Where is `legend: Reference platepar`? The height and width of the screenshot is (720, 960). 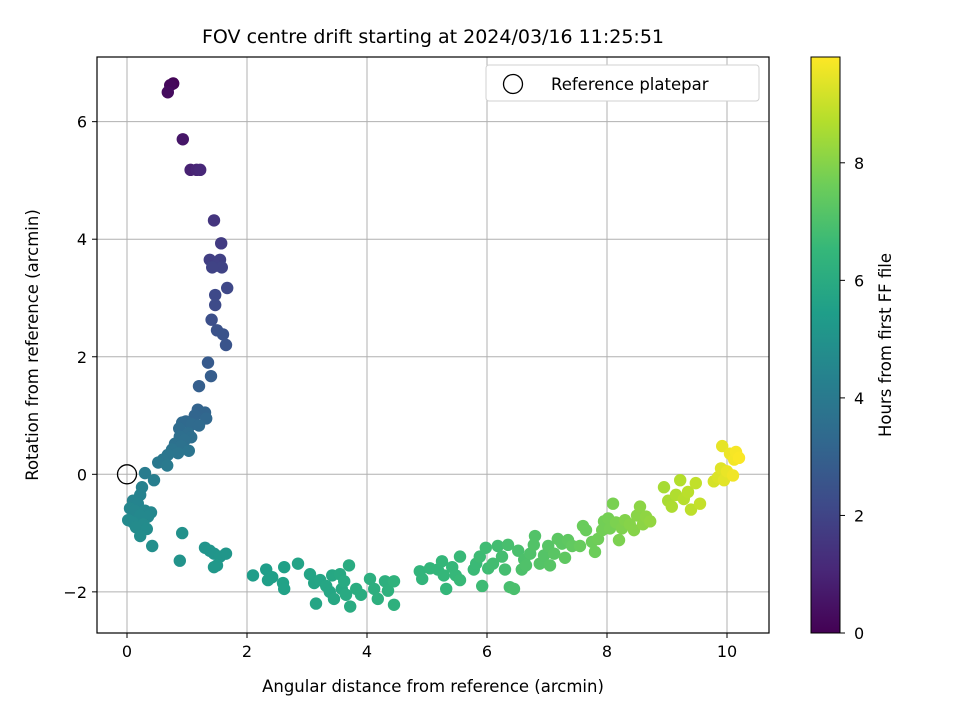 legend: Reference platepar is located at coordinates (622, 83).